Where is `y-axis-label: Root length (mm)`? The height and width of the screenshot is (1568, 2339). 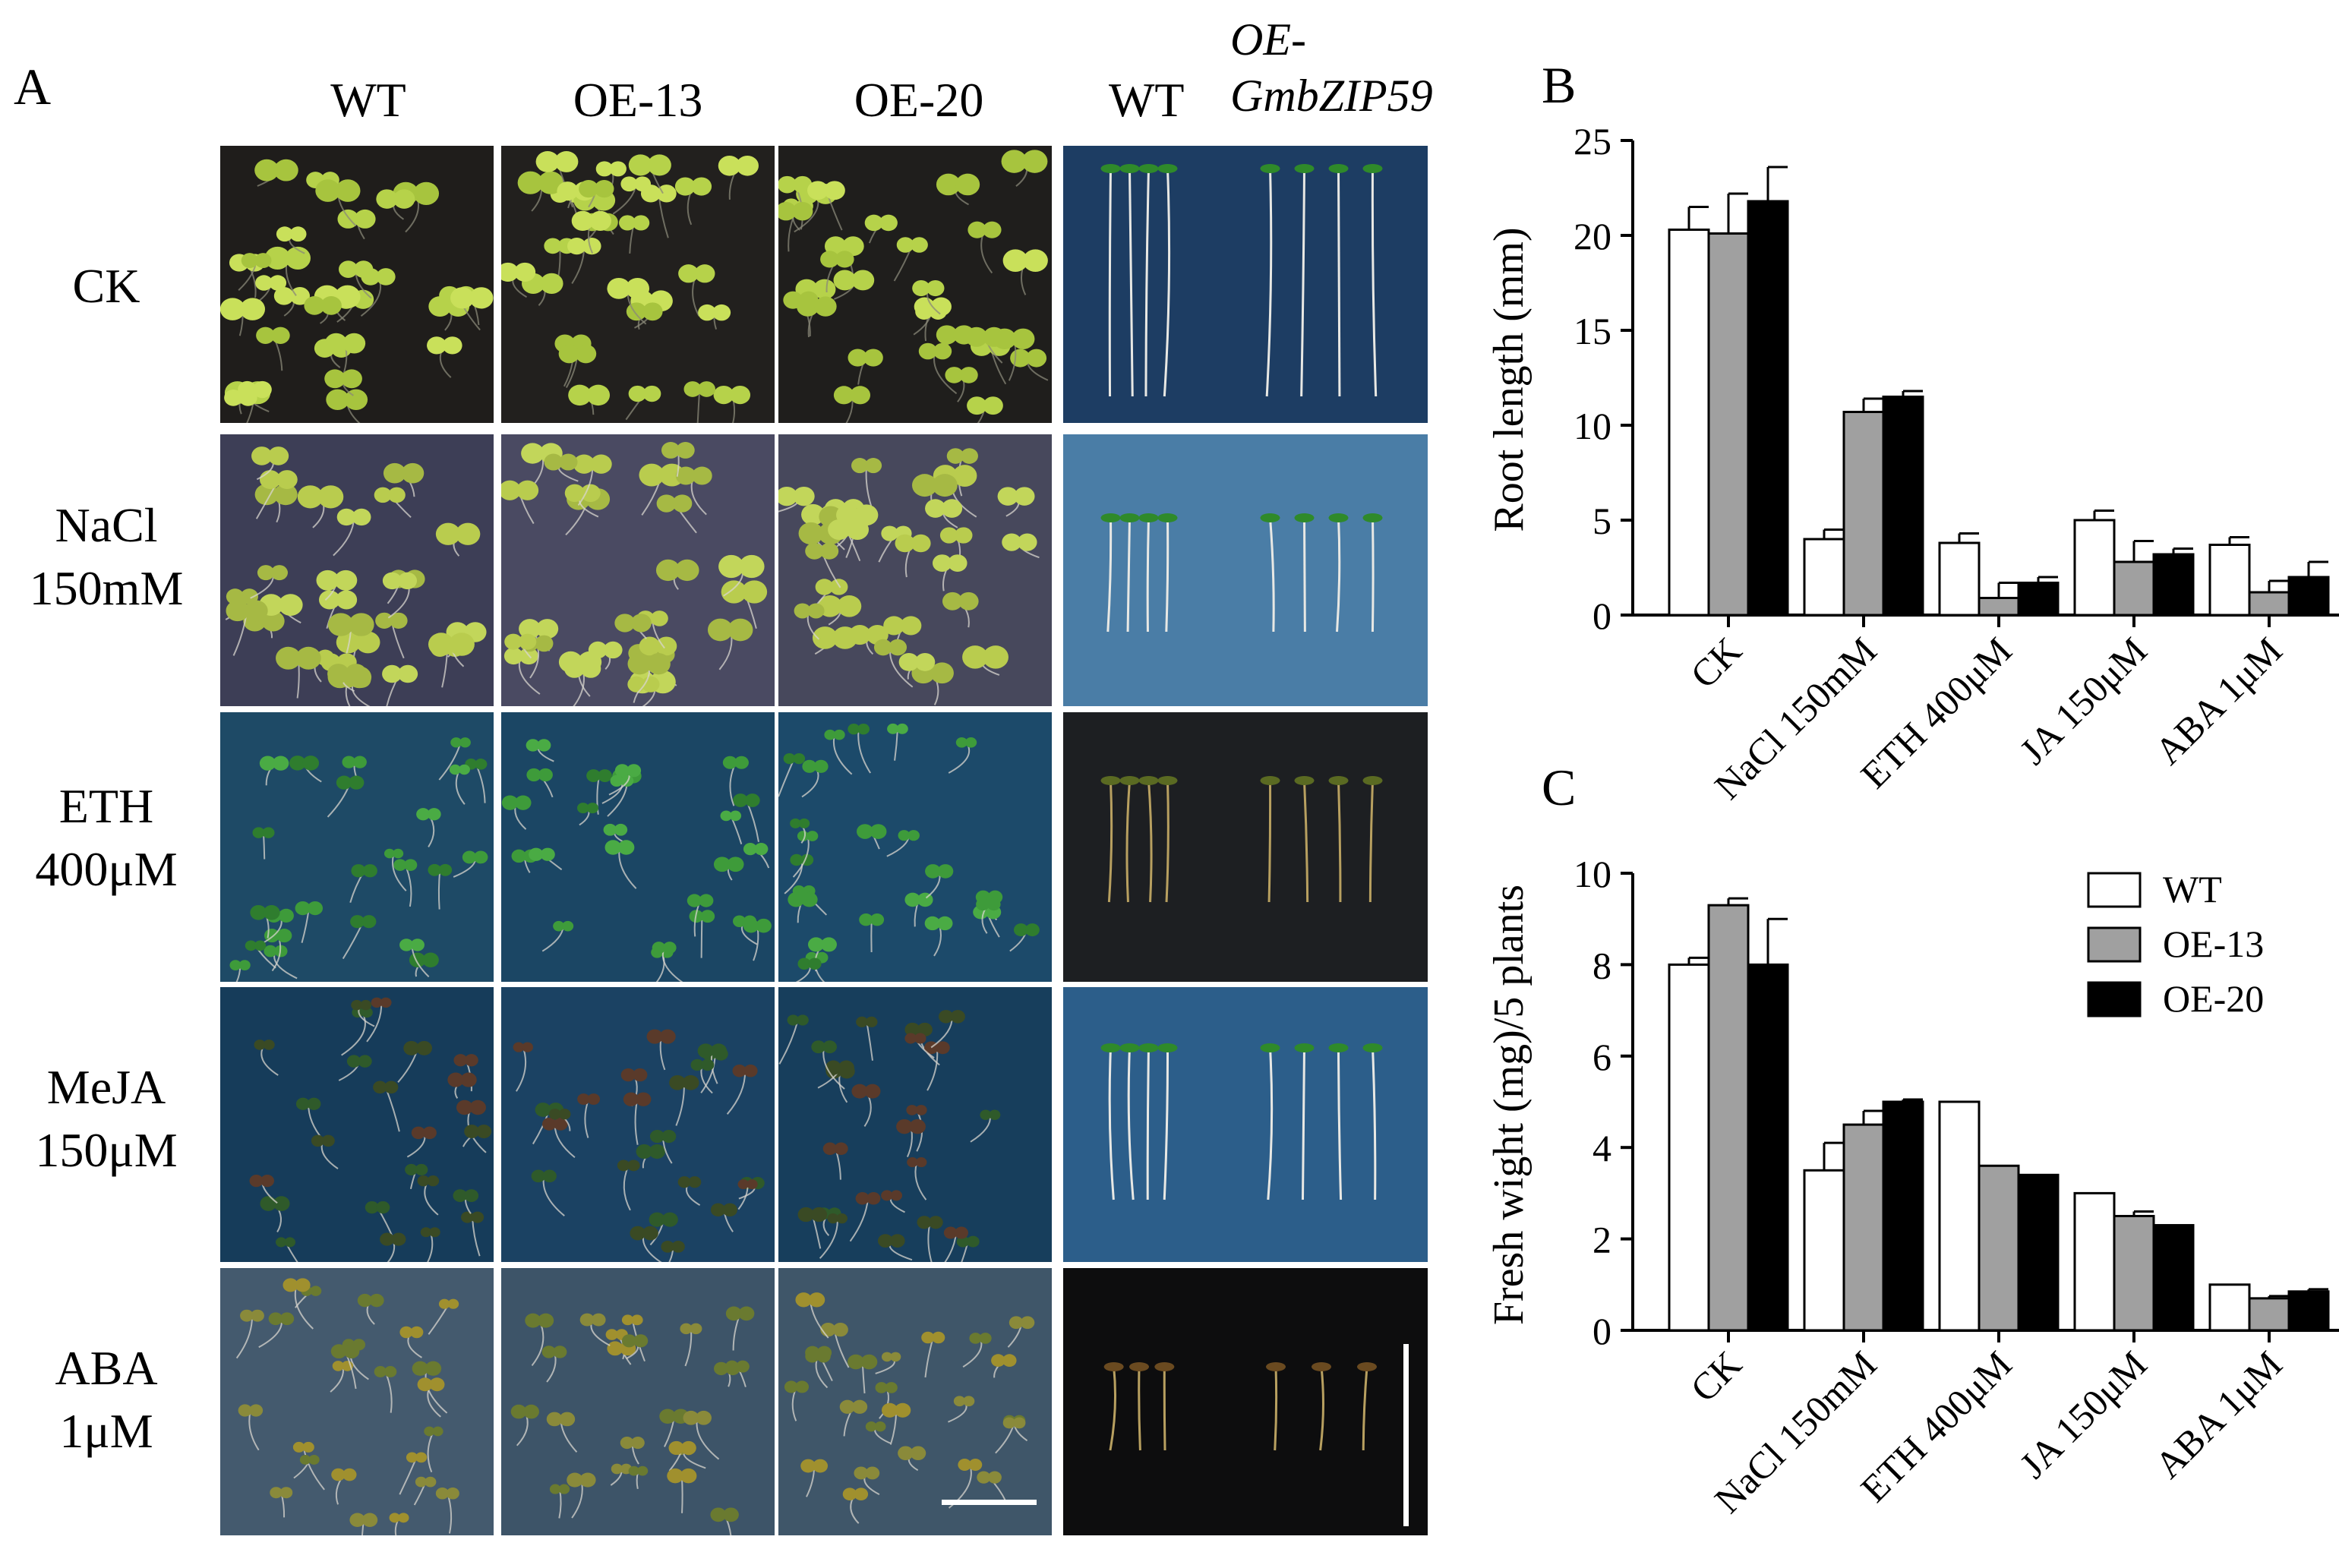
y-axis-label: Root length (mm) is located at coordinates (1509, 379).